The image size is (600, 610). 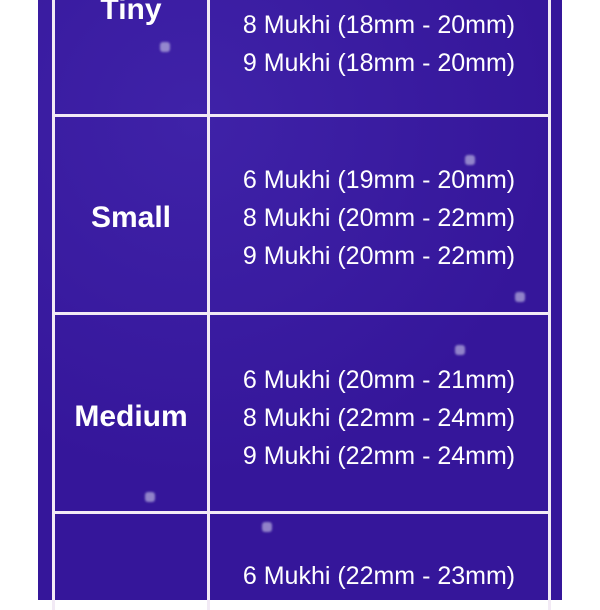 I want to click on size-line: 9 Mukhi (18mm - 20mm), so click(x=379, y=63).